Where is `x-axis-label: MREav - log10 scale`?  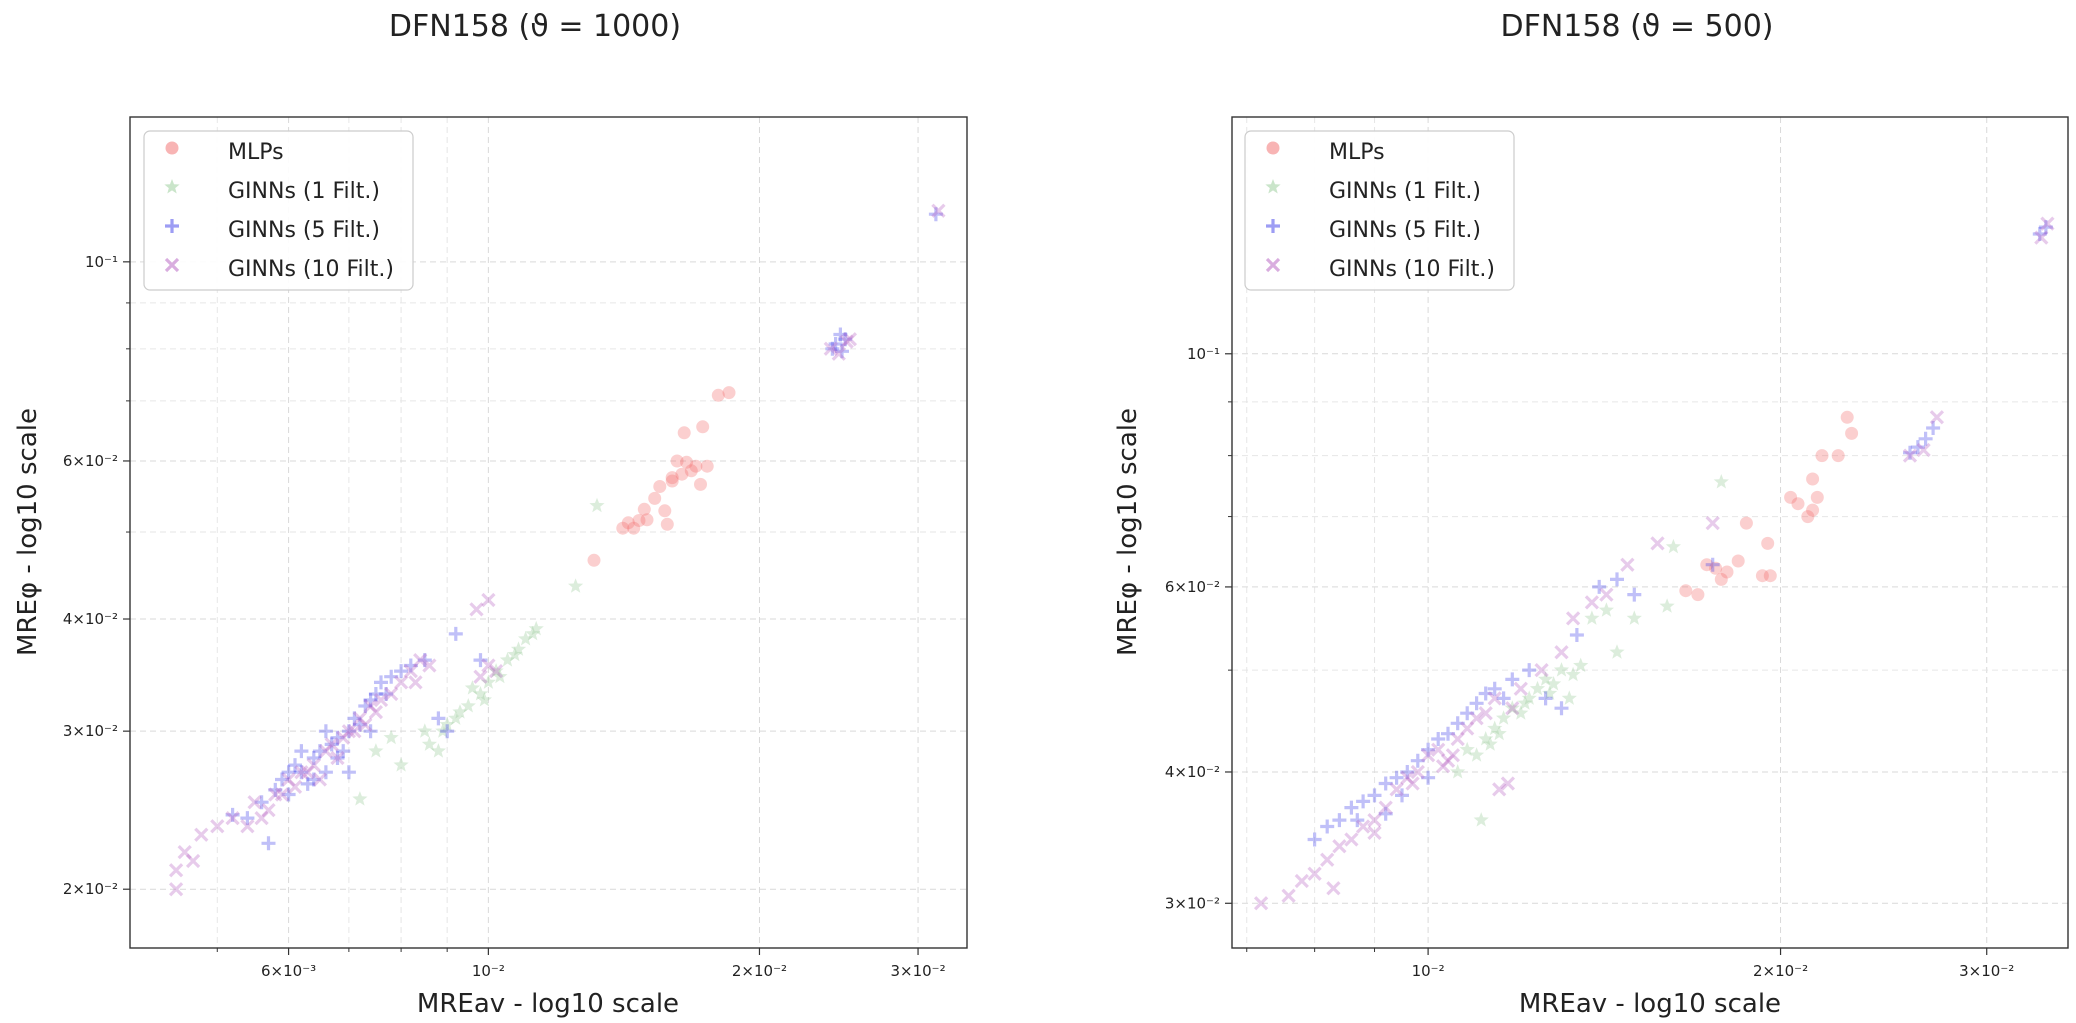
x-axis-label: MREav - log10 scale is located at coordinates (548, 1004).